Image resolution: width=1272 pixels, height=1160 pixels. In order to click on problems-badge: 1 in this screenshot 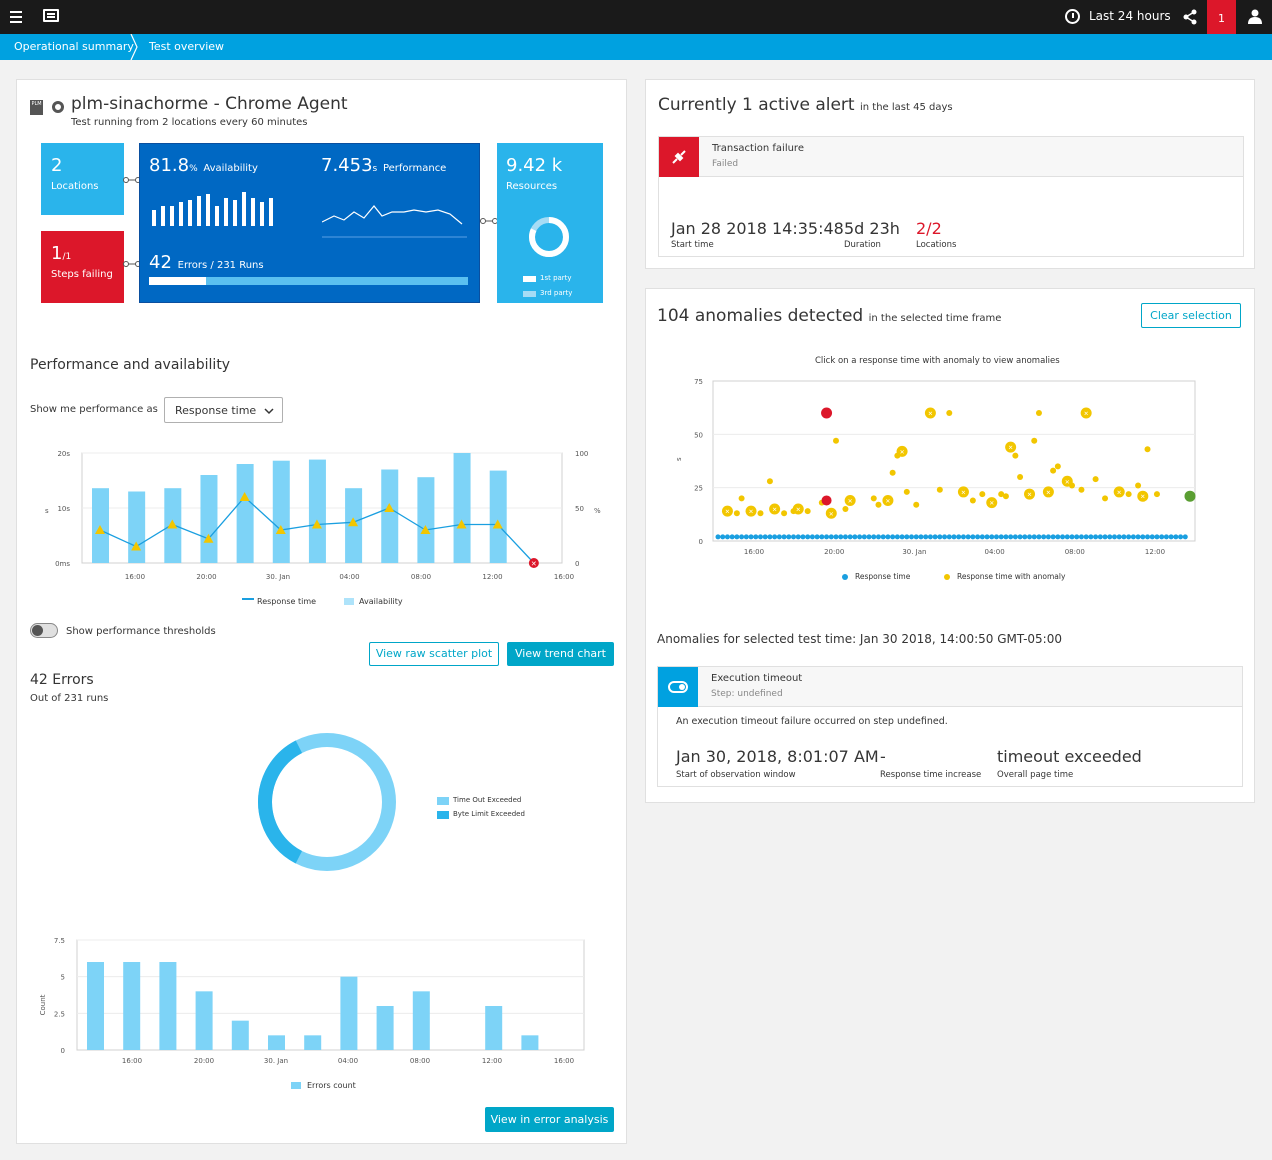, I will do `click(1221, 17)`.